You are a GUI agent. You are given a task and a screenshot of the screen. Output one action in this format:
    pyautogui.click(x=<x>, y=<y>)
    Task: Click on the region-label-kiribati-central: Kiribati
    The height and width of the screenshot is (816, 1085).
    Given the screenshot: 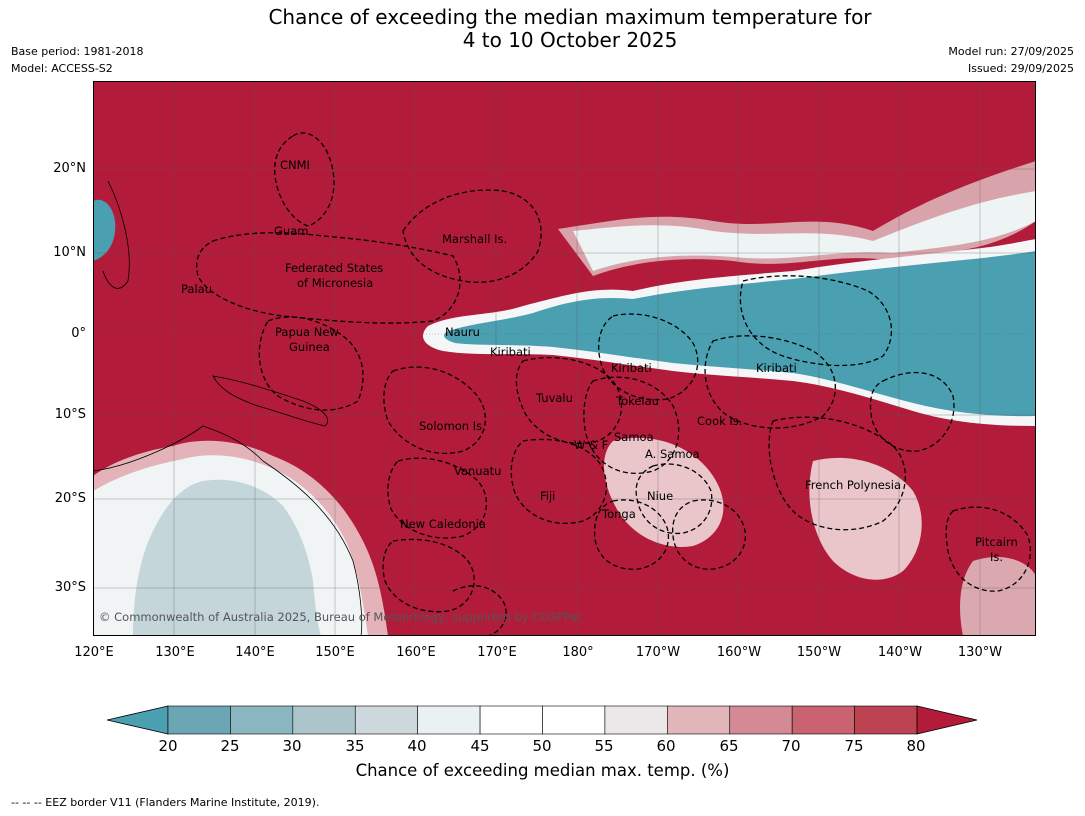 What is the action you would take?
    pyautogui.click(x=631, y=368)
    